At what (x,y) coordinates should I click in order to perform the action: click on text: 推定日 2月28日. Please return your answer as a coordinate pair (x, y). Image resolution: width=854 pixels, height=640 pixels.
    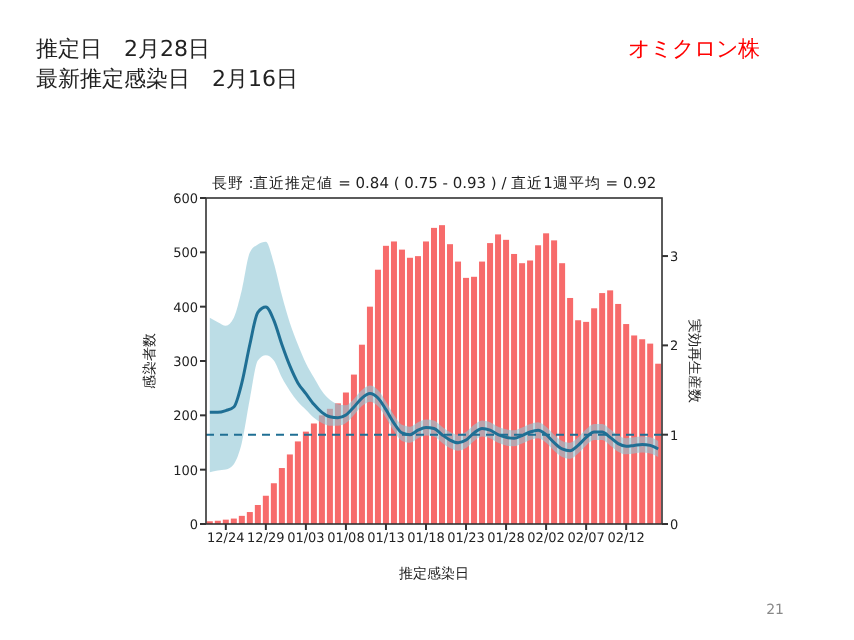
    Looking at the image, I should click on (123, 49).